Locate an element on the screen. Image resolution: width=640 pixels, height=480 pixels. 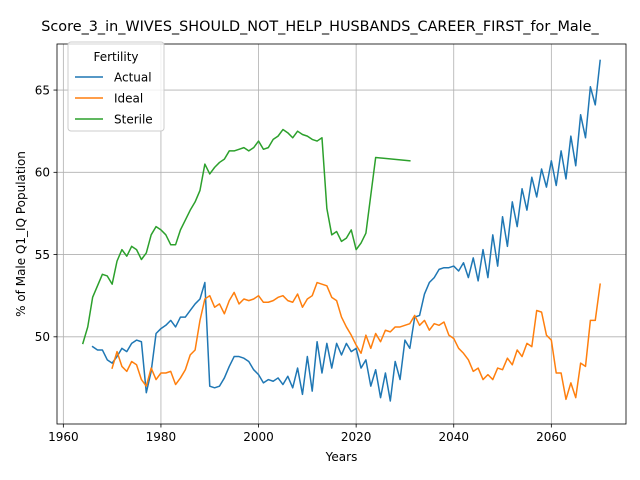
legend-entries: Actual Ideal Sterile is located at coordinates (114, 98).